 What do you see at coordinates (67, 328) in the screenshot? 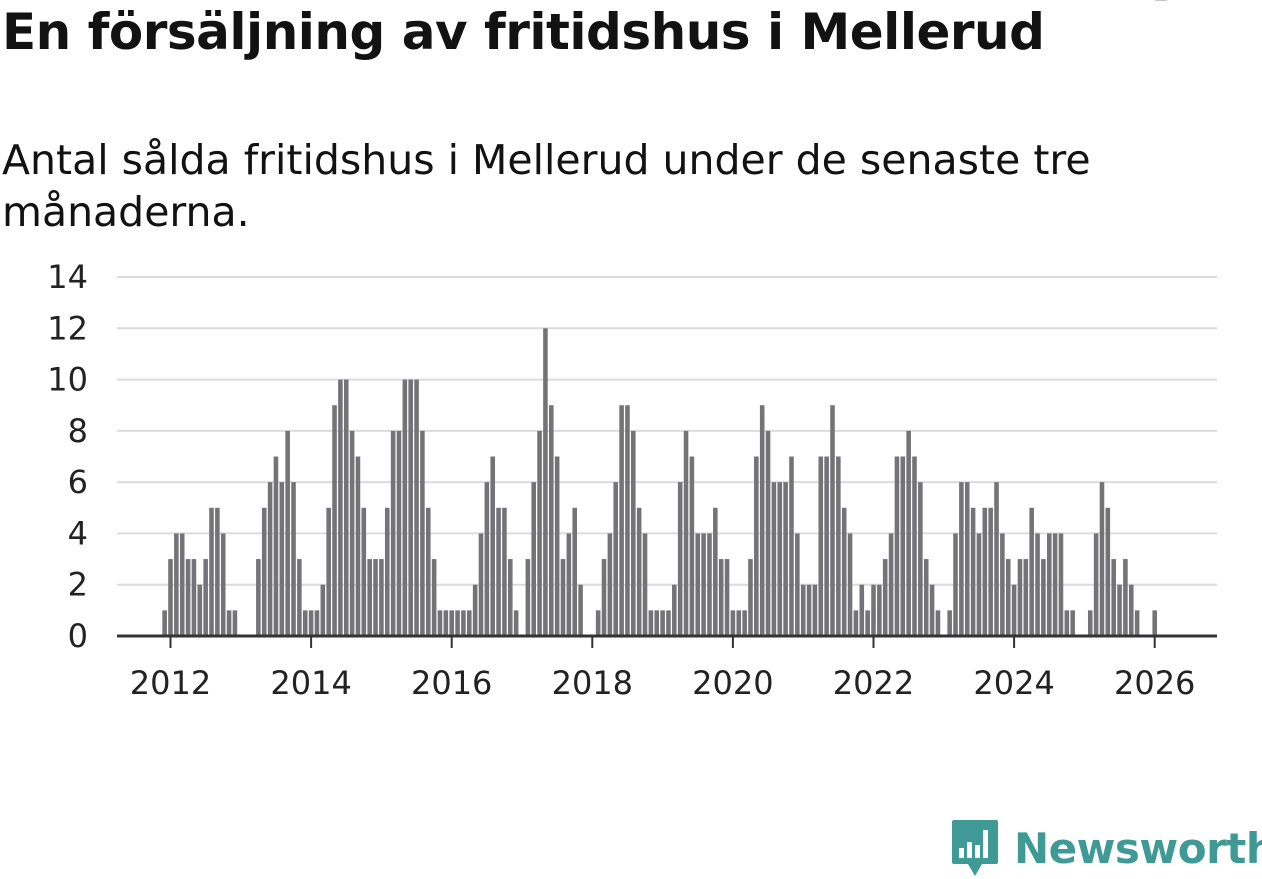
I see `y-tick-label: 12` at bounding box center [67, 328].